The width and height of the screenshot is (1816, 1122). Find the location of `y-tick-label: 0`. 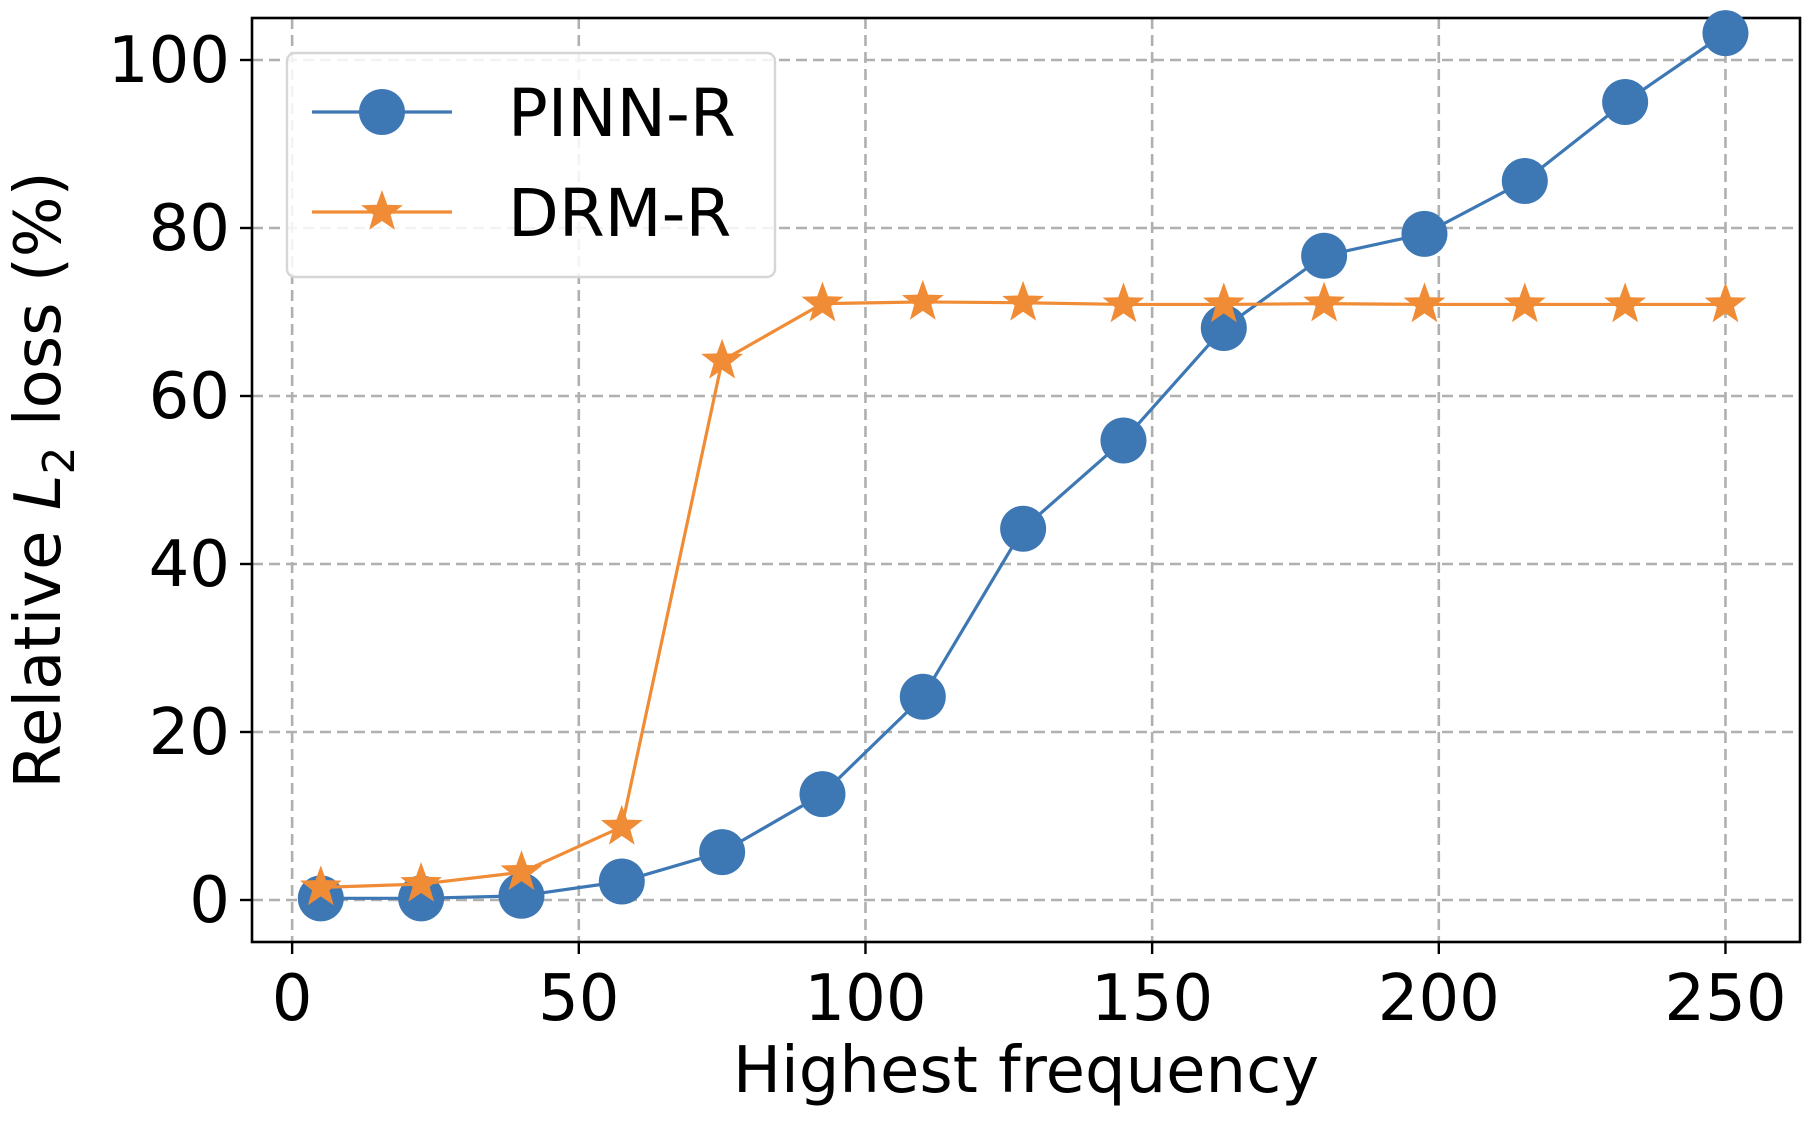

y-tick-label: 0 is located at coordinates (209, 901).